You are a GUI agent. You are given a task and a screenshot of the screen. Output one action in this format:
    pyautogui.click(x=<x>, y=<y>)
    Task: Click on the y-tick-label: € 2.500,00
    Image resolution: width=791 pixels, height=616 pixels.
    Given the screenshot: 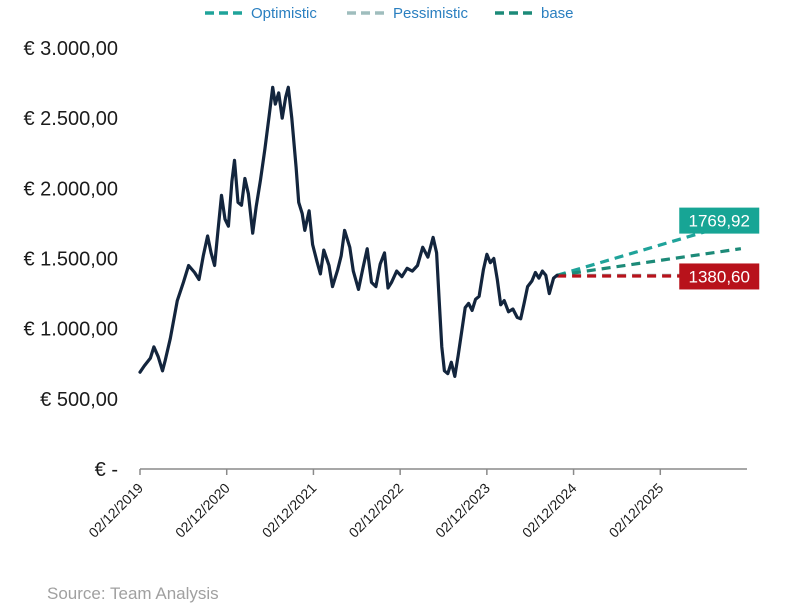 What is the action you would take?
    pyautogui.click(x=70, y=119)
    